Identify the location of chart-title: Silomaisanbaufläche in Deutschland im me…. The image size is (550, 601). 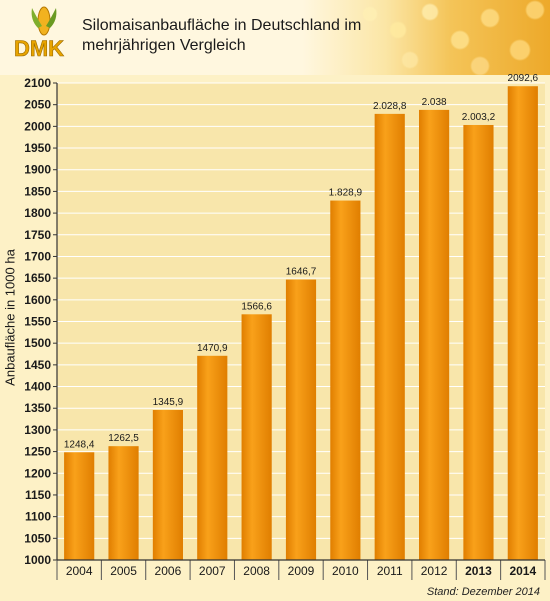
(232, 36).